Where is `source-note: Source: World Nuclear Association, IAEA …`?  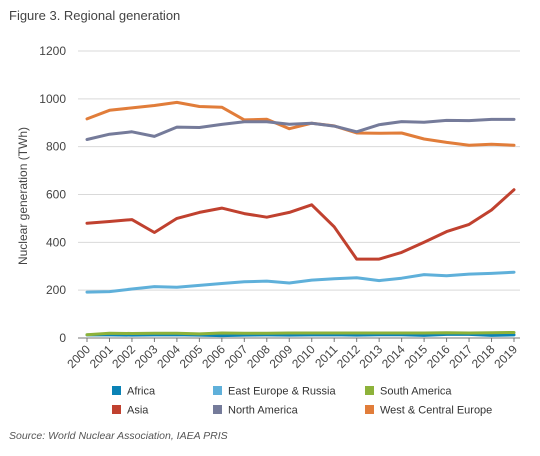
source-note: Source: World Nuclear Association, IAEA … is located at coordinates (118, 436).